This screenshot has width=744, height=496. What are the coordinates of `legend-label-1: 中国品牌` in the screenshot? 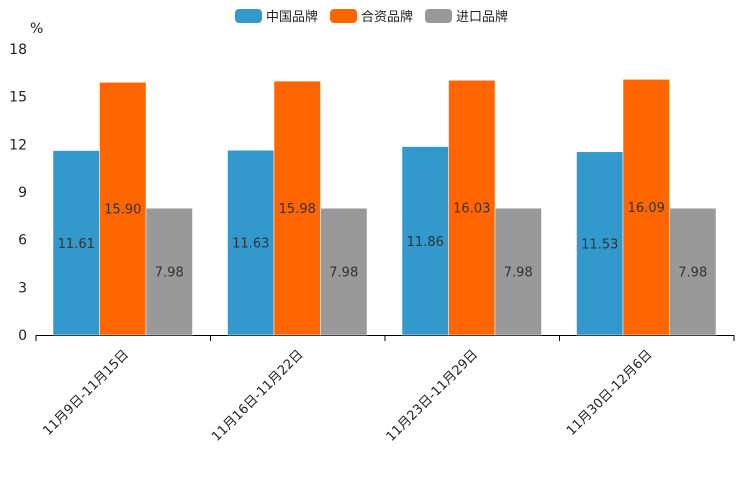 It's located at (292, 17).